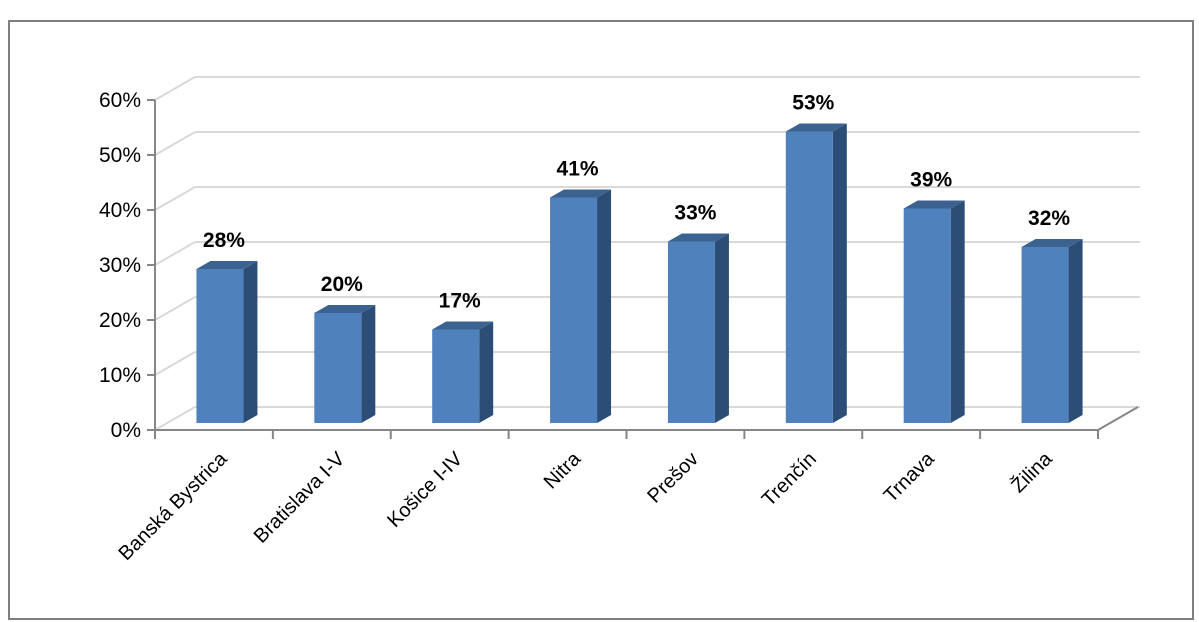 This screenshot has width=1199, height=622. I want to click on data-label: 53%, so click(813, 103).